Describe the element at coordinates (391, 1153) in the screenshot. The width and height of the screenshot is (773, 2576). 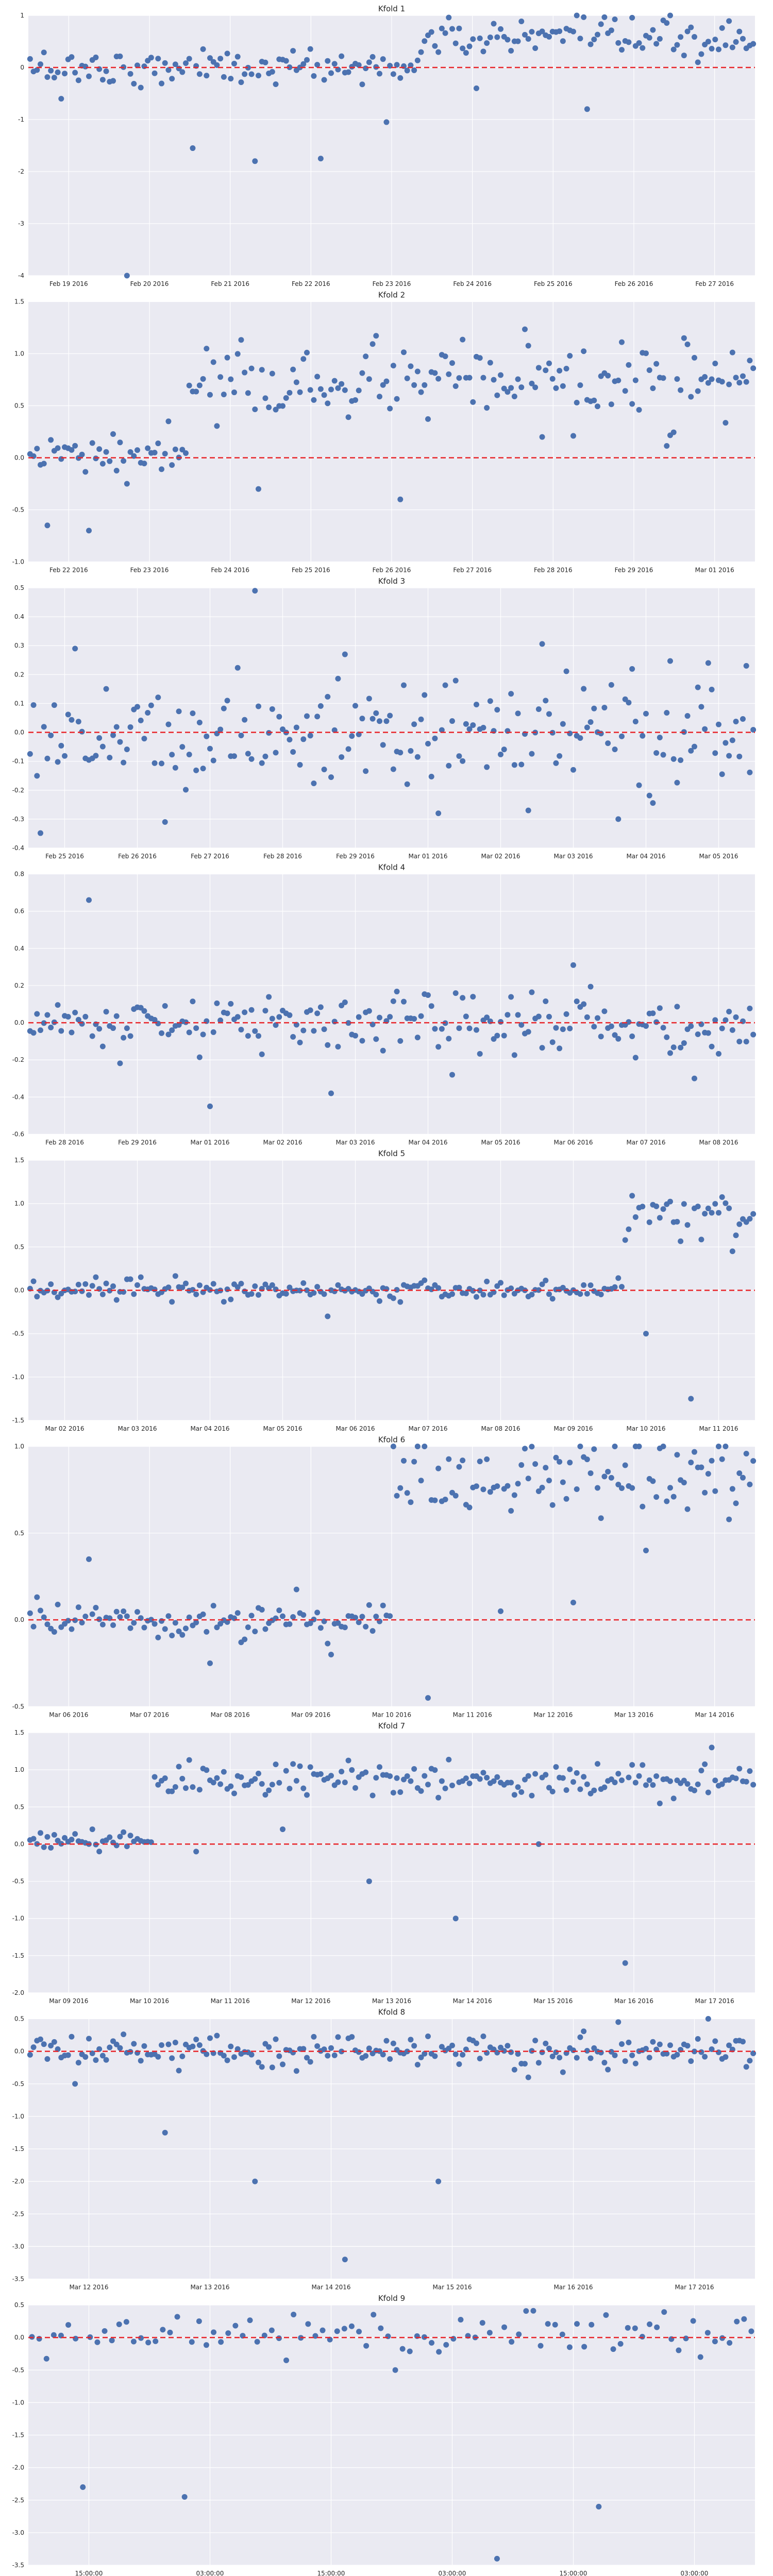
I see `chart-title: Kfold 5` at that location.